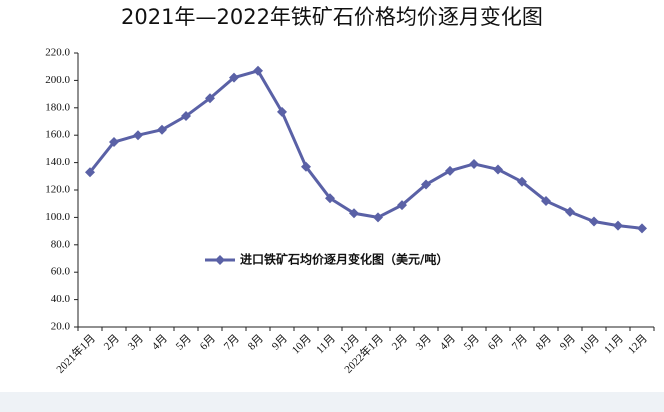 This screenshot has height=412, width=664. I want to click on y-tick-label: 140.0, so click(57, 162).